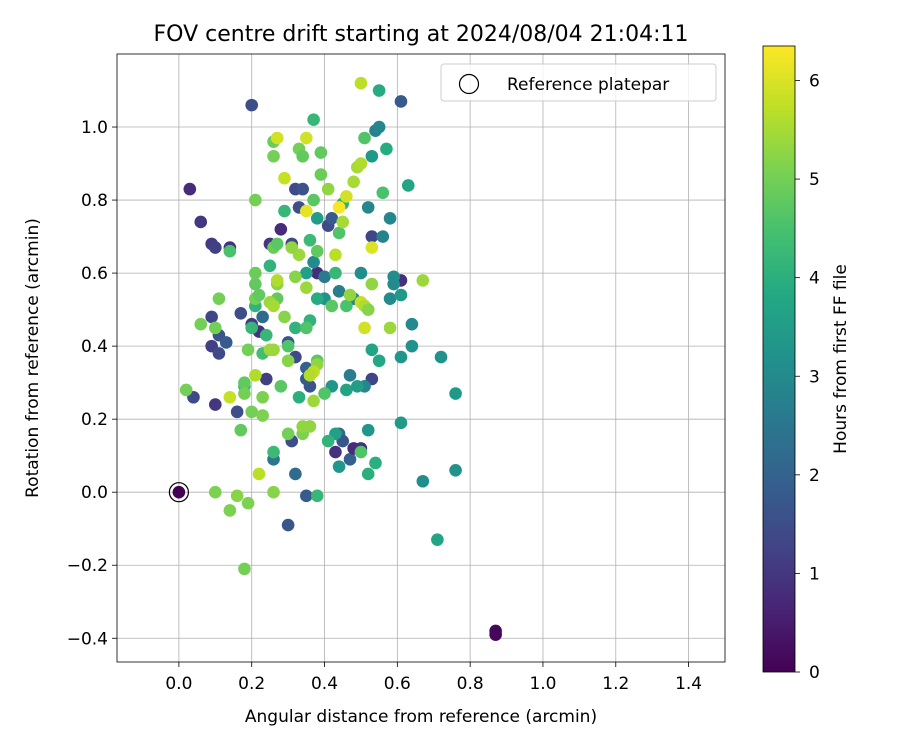 The width and height of the screenshot is (900, 750). What do you see at coordinates (178, 684) in the screenshot?
I see `x-tick-label: 0.0` at bounding box center [178, 684].